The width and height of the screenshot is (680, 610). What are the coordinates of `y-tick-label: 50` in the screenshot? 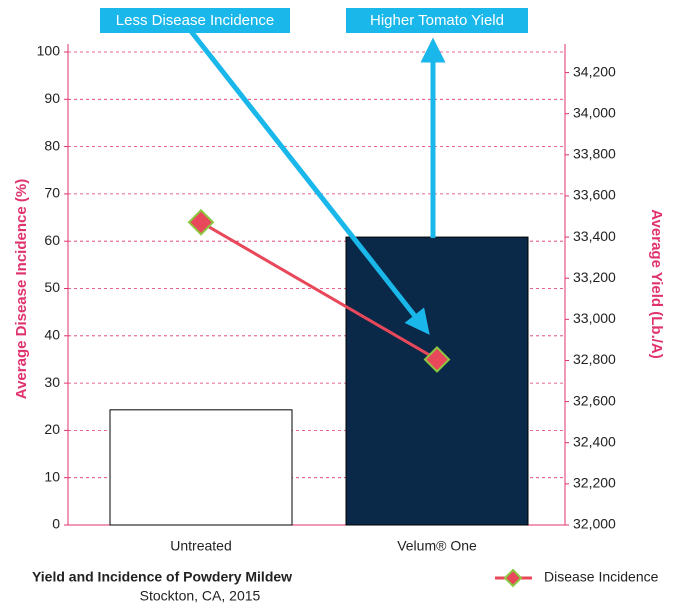 It's located at (52, 287).